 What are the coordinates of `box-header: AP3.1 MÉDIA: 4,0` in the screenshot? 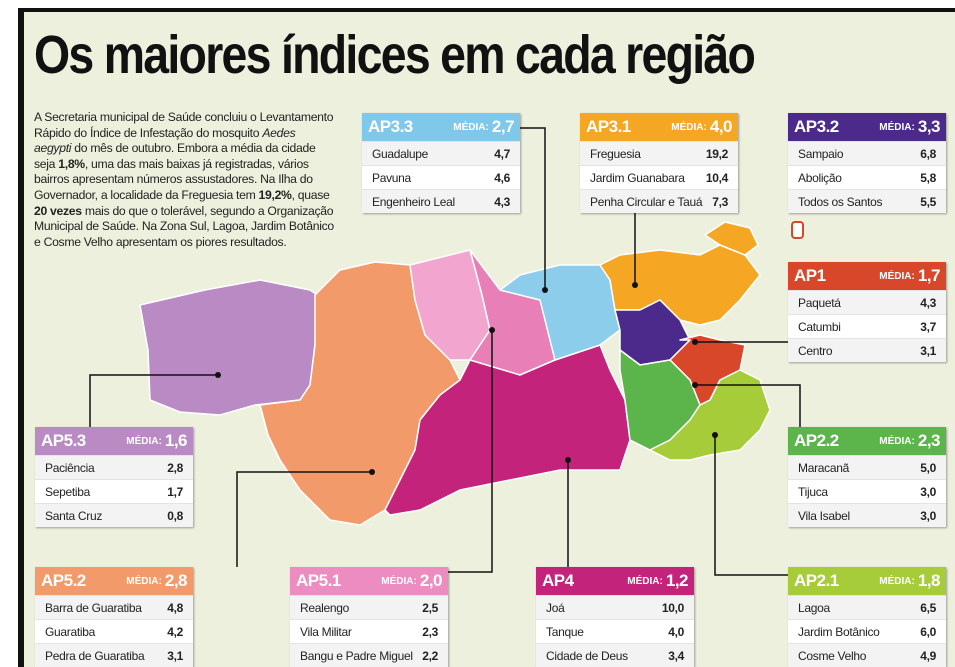 It's located at (659, 127).